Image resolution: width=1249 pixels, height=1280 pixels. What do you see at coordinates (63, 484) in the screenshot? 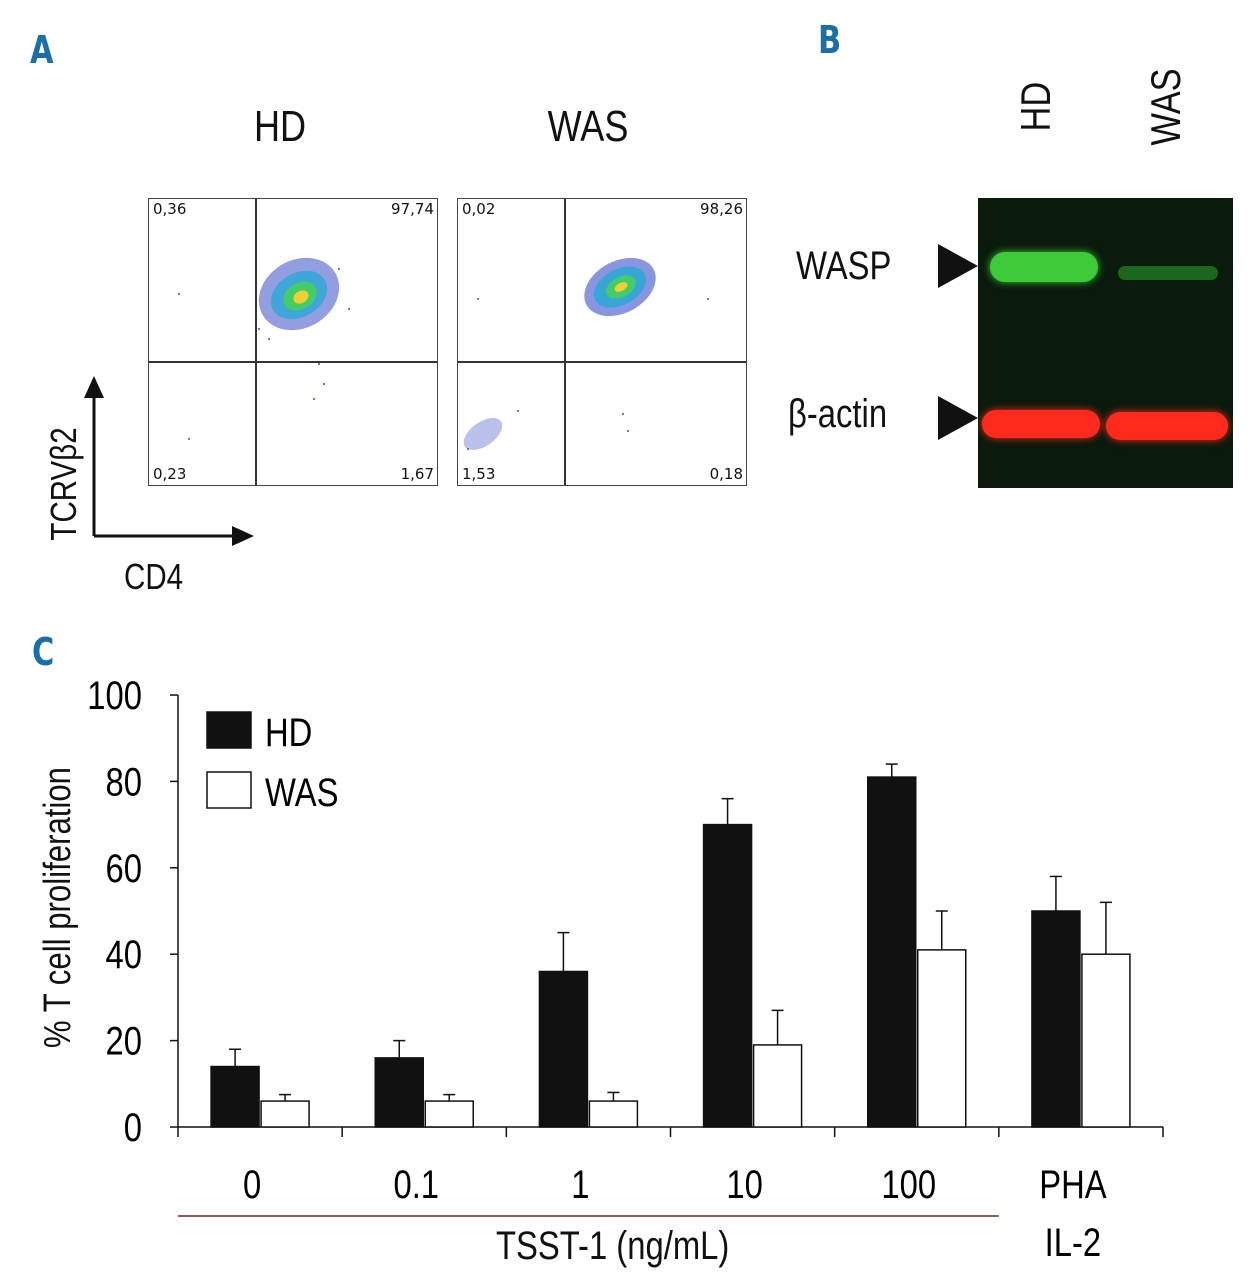
I see `y-axis-label-tcrvb2: TCRVβ2` at bounding box center [63, 484].